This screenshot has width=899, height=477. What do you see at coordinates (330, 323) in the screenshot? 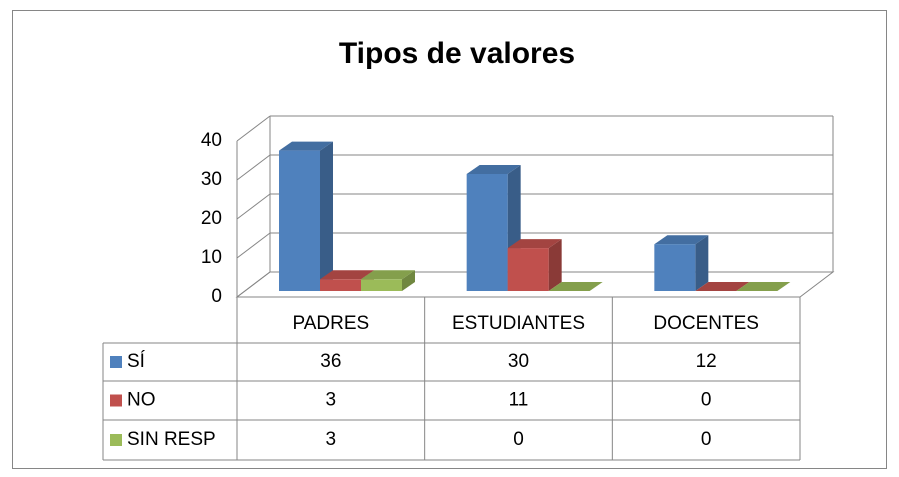
I see `x-tick-label: PADRES` at bounding box center [330, 323].